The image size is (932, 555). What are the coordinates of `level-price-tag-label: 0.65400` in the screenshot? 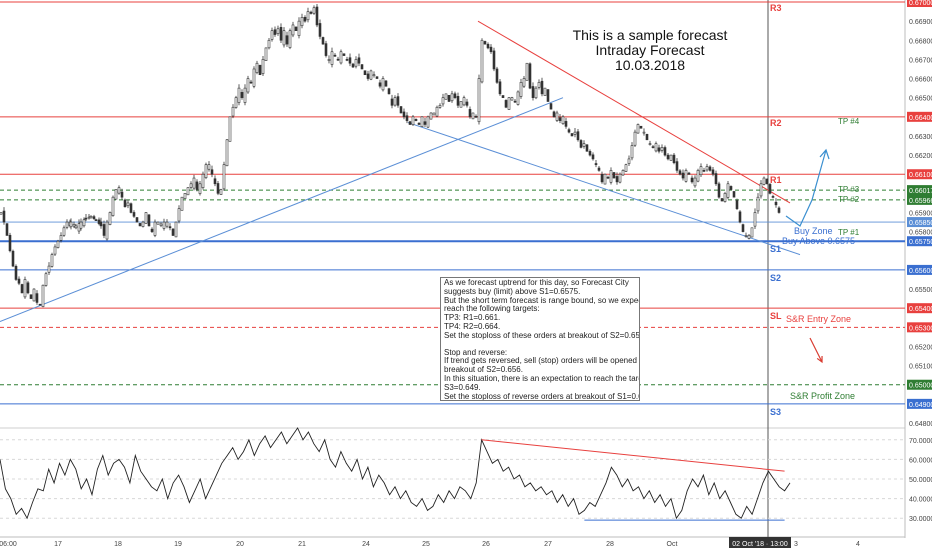 It's located at (920, 309).